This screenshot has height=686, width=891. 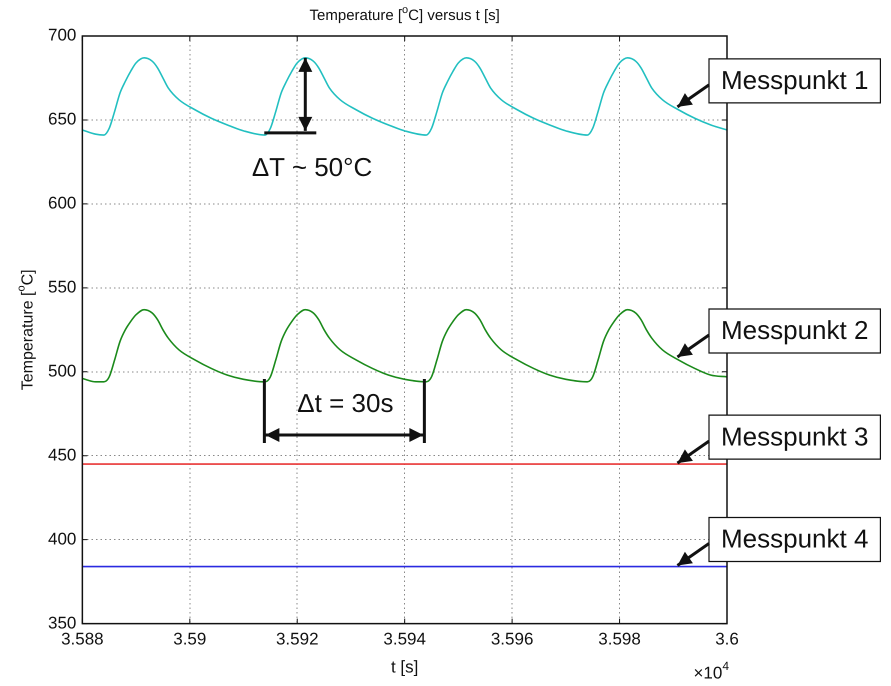 What do you see at coordinates (62, 35) in the screenshot?
I see `y-tick-label: 700` at bounding box center [62, 35].